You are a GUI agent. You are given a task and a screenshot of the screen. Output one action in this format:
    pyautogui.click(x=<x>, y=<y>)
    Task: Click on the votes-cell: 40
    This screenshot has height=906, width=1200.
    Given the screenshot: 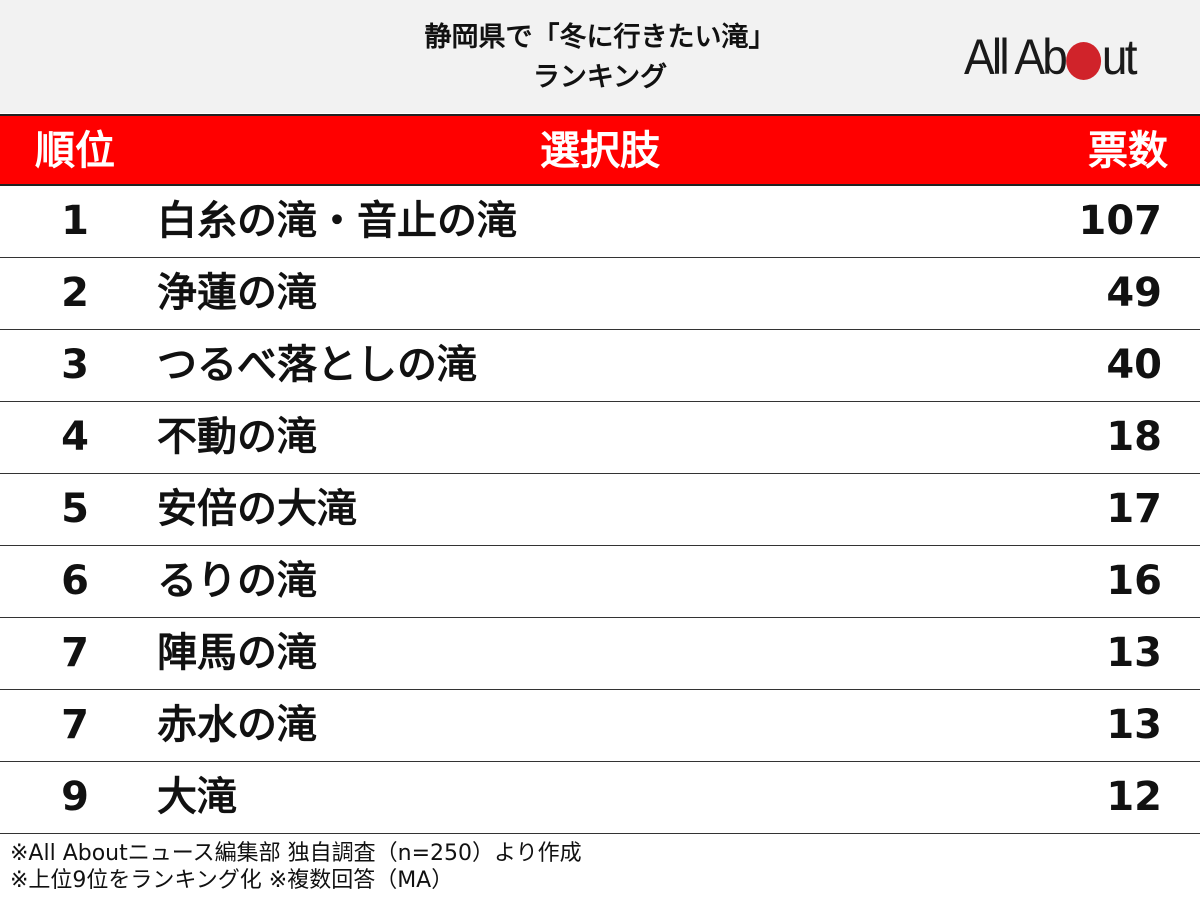 What is the action you would take?
    pyautogui.click(x=1134, y=365)
    